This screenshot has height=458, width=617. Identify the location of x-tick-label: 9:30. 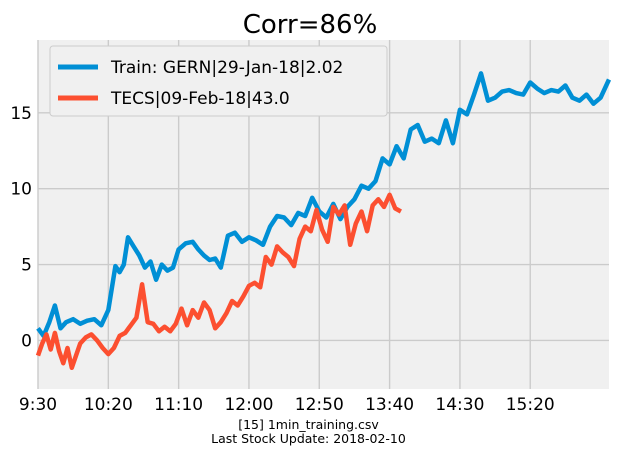
(38, 405).